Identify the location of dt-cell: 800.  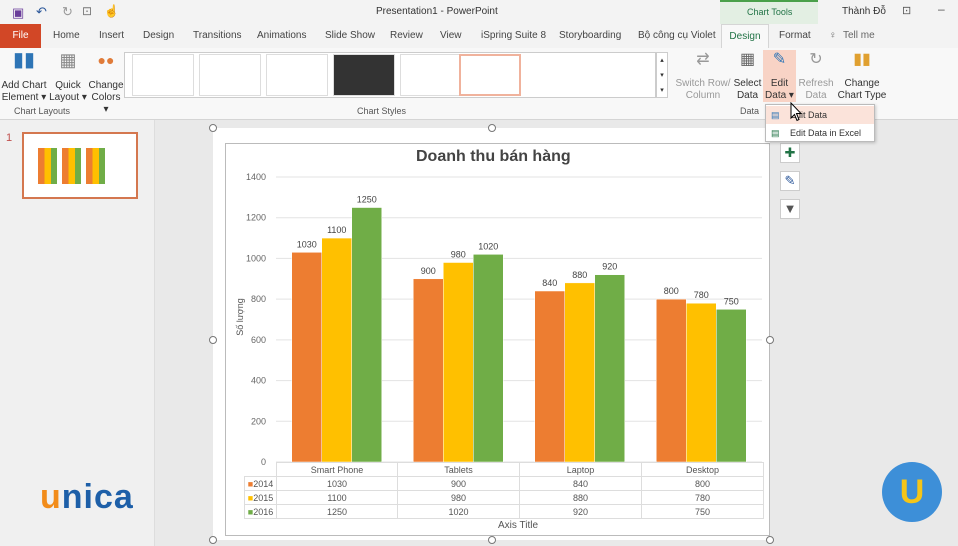
(702, 483).